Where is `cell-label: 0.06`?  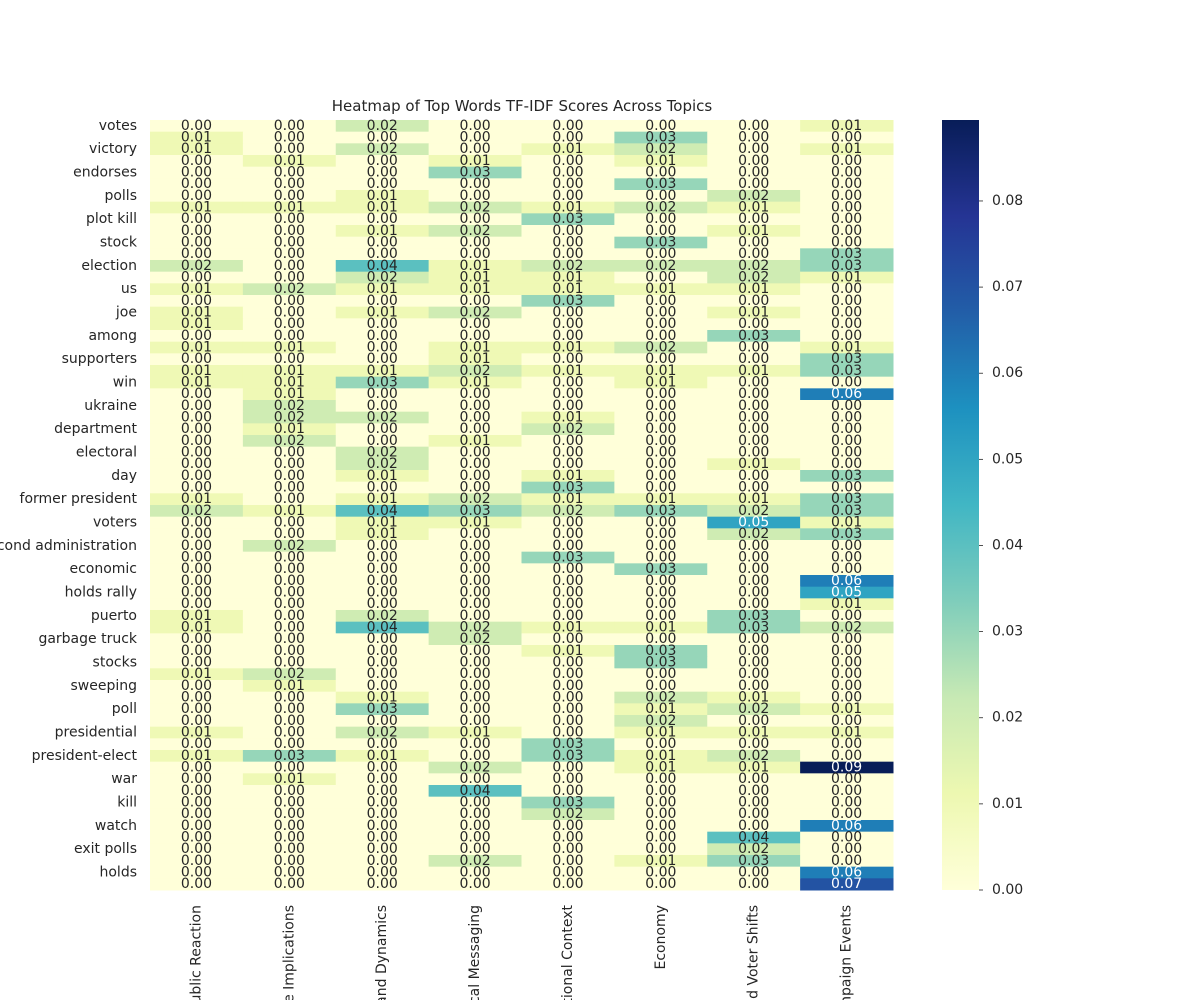
cell-label: 0.06 is located at coordinates (846, 394).